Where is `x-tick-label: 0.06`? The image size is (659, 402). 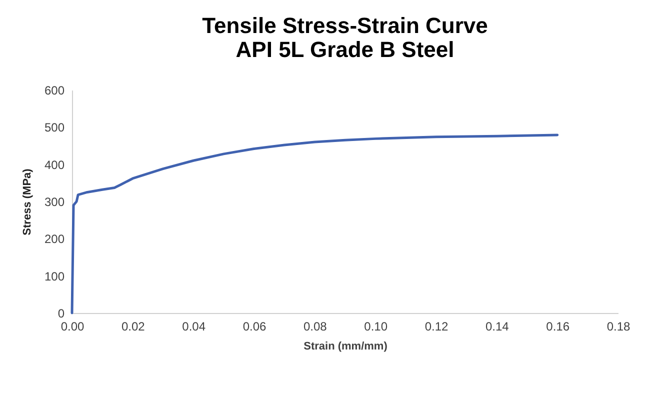
x-tick-label: 0.06 is located at coordinates (254, 327).